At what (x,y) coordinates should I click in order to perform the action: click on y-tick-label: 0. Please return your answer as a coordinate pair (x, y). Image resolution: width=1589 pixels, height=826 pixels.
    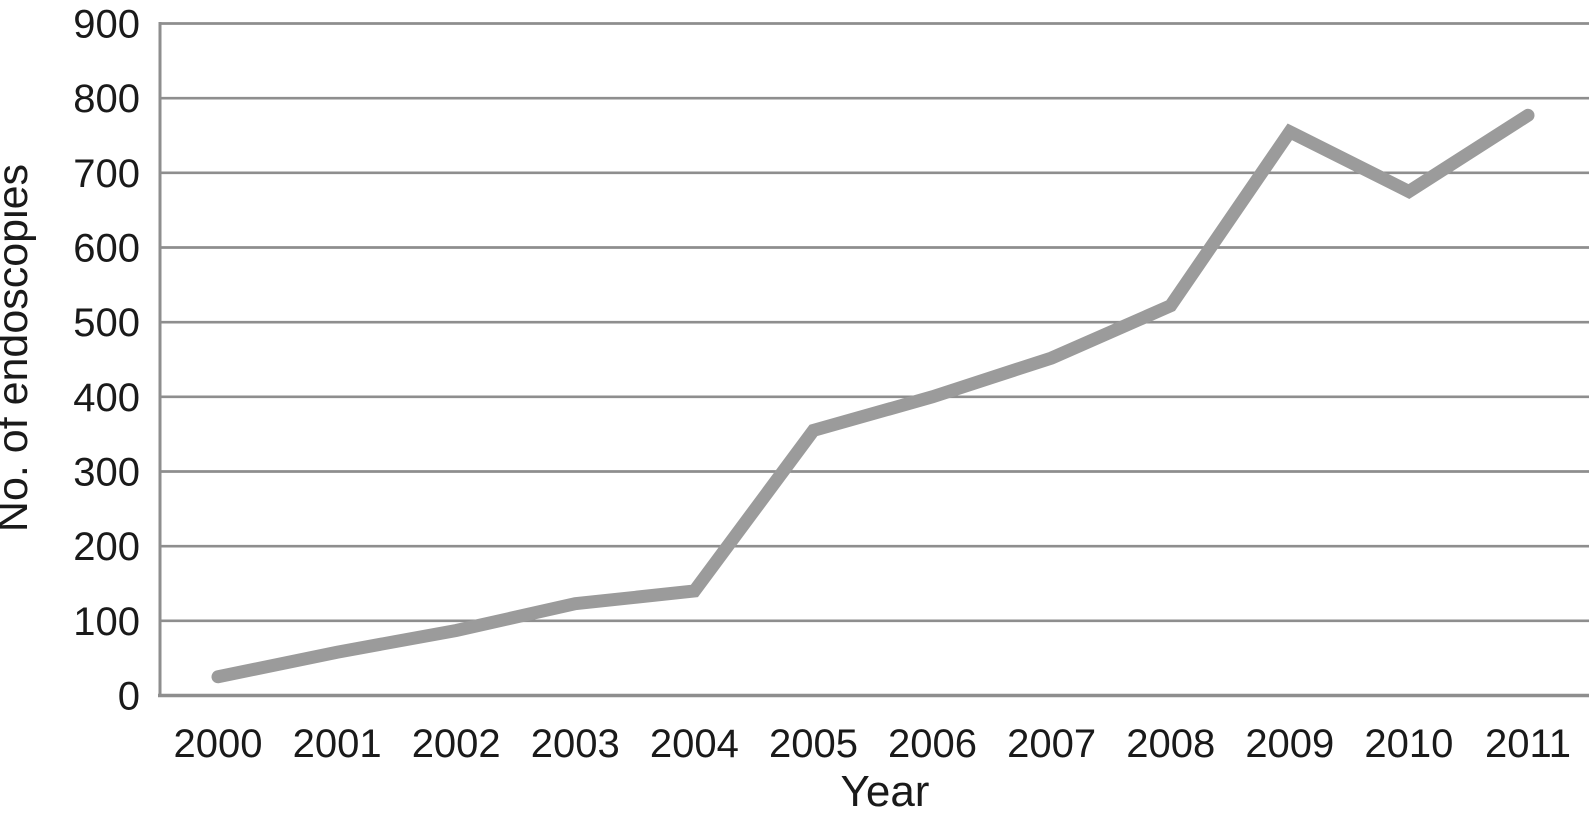
    Looking at the image, I should click on (129, 697).